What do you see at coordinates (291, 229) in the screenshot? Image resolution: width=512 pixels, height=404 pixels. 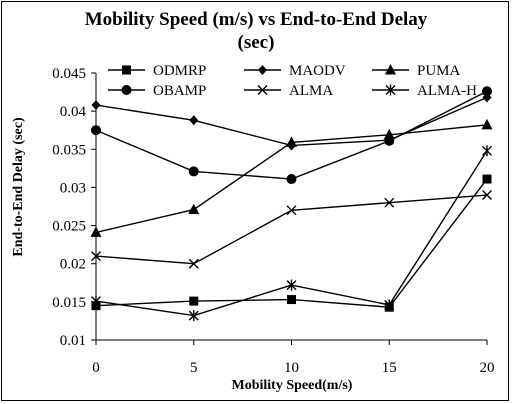 I see `series-line-alma` at bounding box center [291, 229].